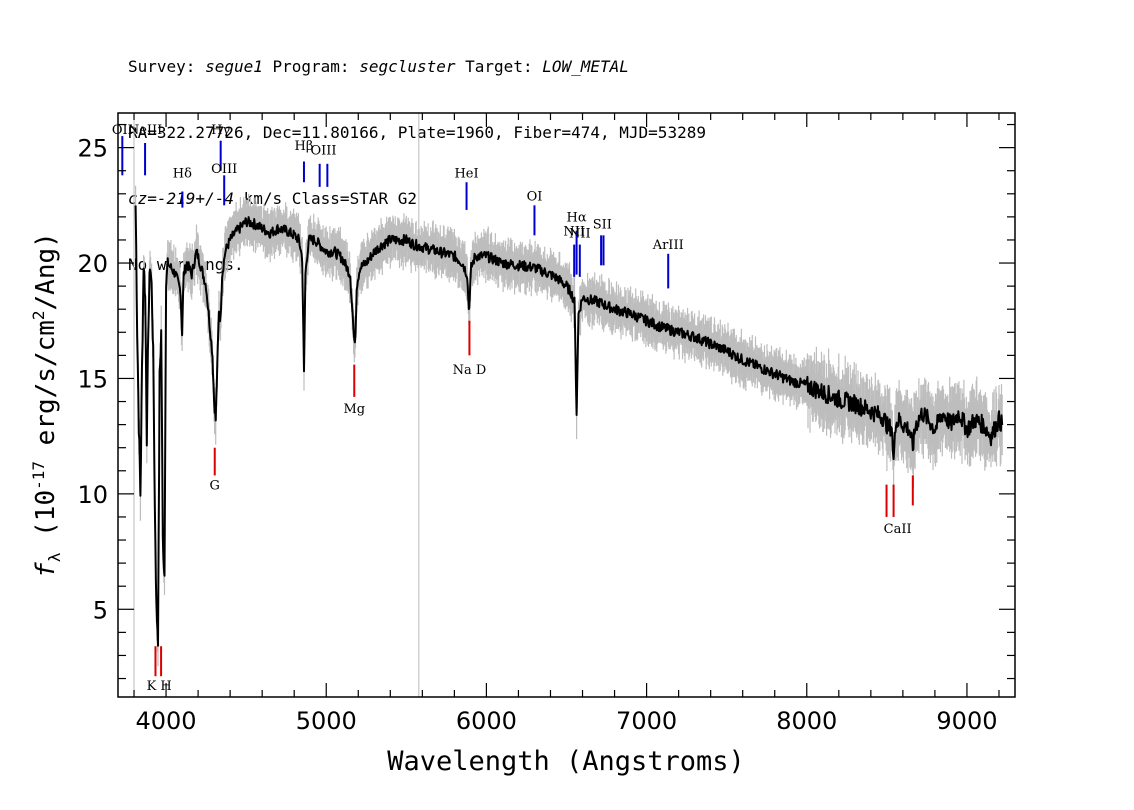  Describe the element at coordinates (535, 197) in the screenshot. I see `emission-label: OI` at that location.